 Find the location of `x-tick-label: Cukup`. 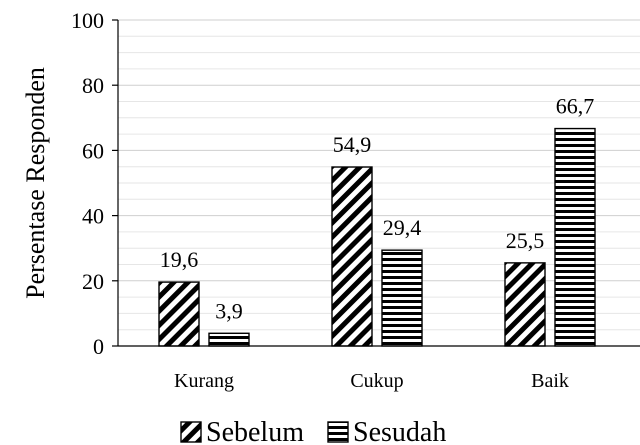

x-tick-label: Cukup is located at coordinates (376, 381).